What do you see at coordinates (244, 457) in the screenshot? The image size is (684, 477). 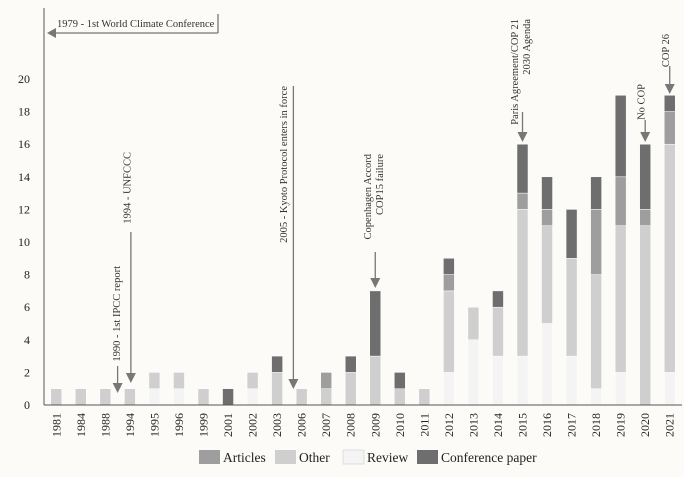 I see `legend-label: Articles` at bounding box center [244, 457].